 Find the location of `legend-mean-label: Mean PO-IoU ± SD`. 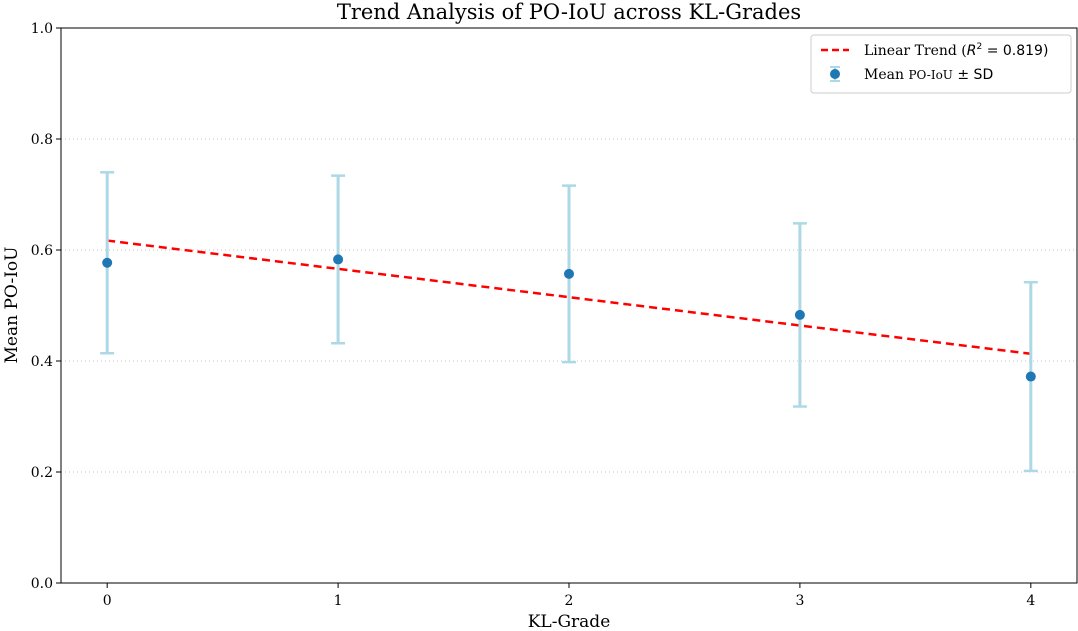

legend-mean-label: Mean PO-IoU ± SD is located at coordinates (928, 75).